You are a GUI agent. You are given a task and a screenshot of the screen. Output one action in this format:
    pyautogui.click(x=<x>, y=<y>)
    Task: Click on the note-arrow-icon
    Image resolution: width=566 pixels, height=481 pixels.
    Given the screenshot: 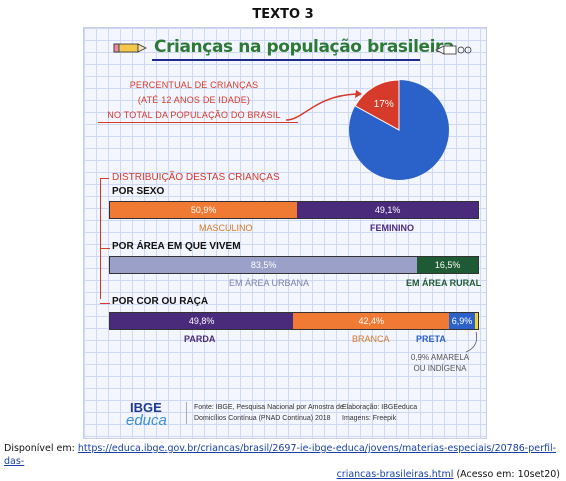 What is the action you would take?
    pyautogui.click(x=471, y=342)
    